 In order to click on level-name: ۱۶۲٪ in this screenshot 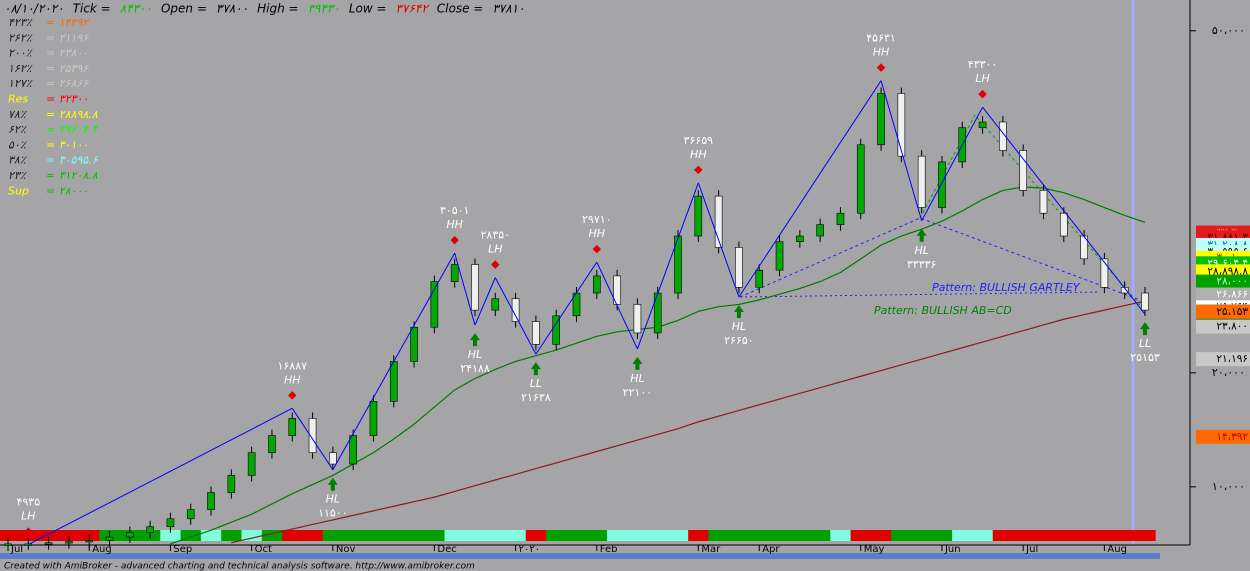, I will do `click(20, 68)`.